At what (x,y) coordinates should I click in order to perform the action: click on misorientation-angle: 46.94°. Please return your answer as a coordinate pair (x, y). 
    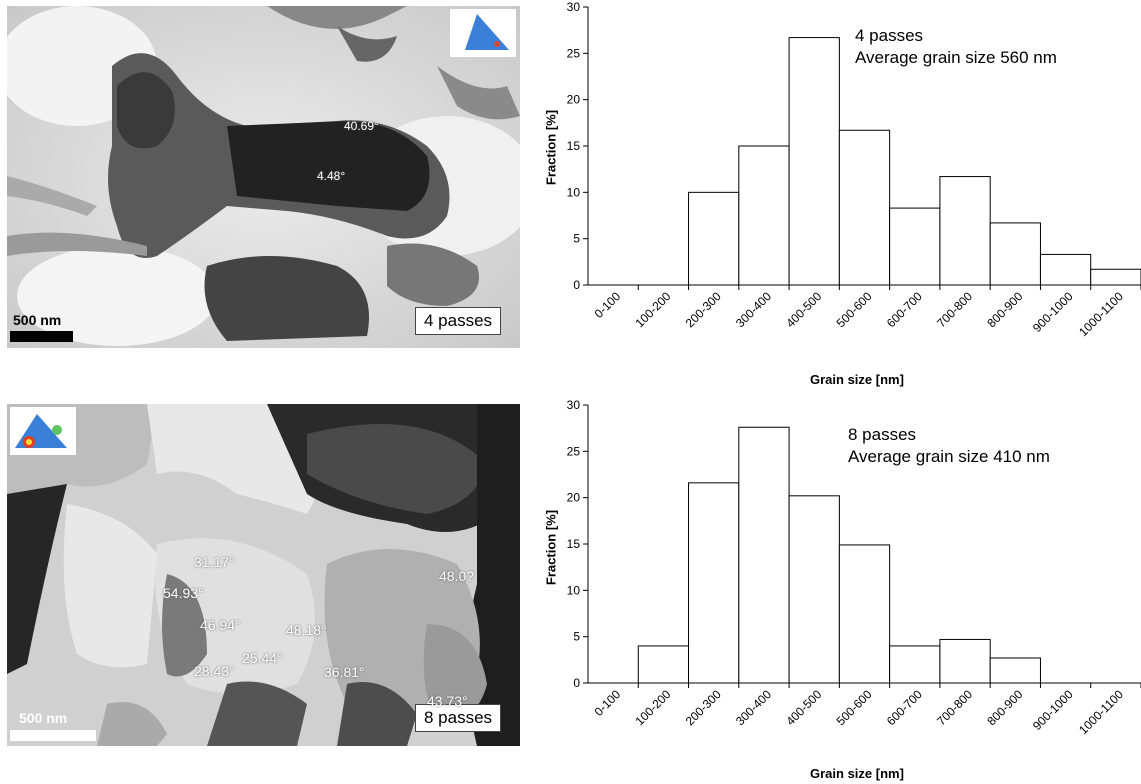
    Looking at the image, I should click on (220, 625).